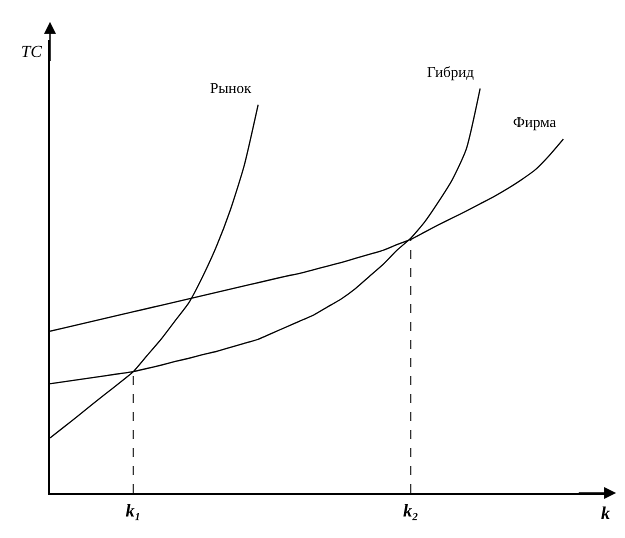 Image resolution: width=625 pixels, height=538 pixels. Describe the element at coordinates (31, 51) in the screenshot. I see `y-axis-title: TC` at that location.